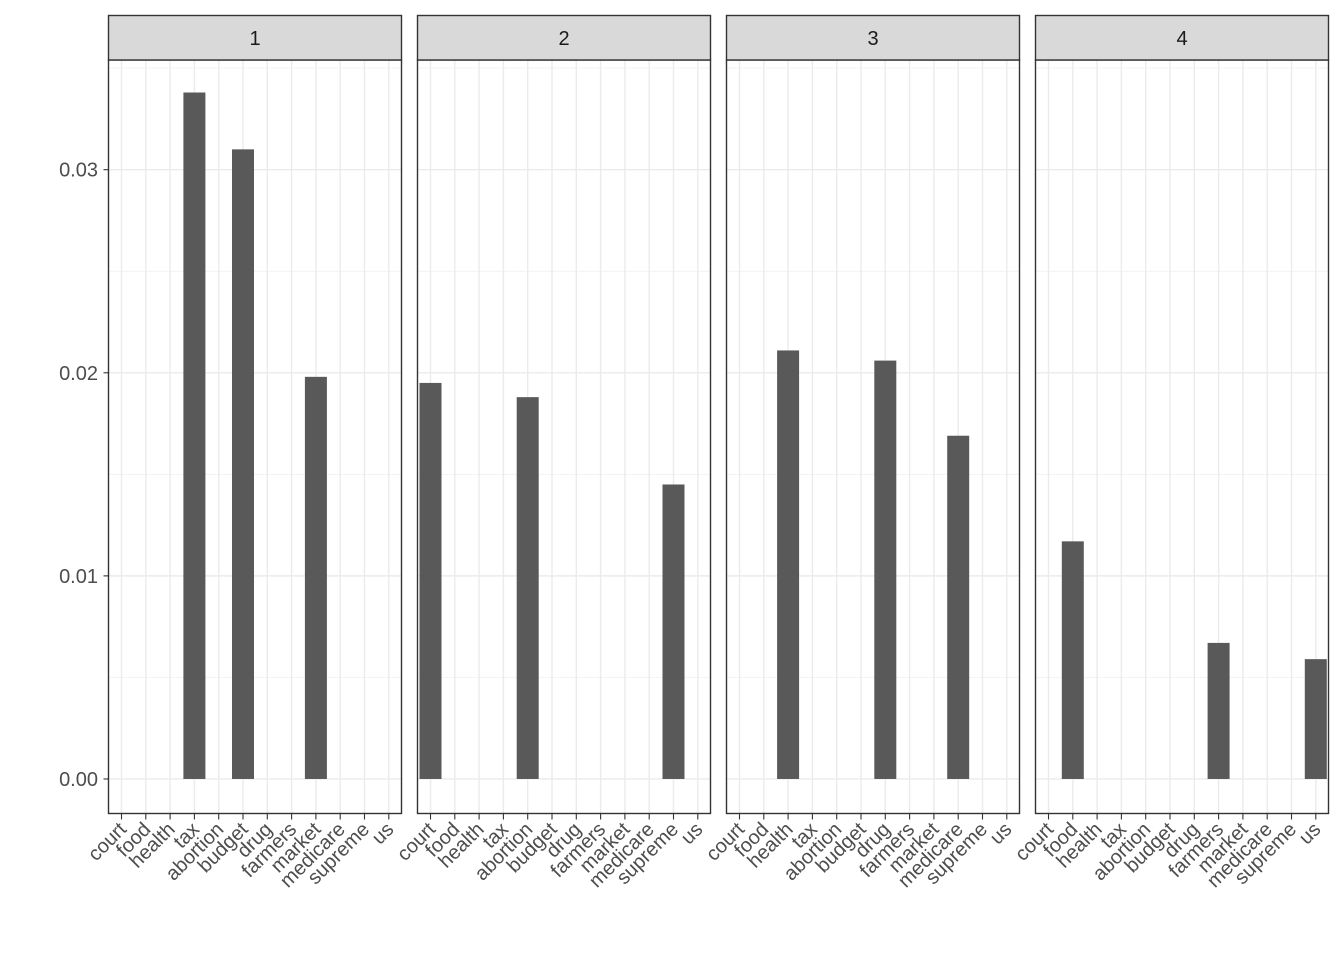  What do you see at coordinates (78, 374) in the screenshot?
I see `y-tick-label: 0.02` at bounding box center [78, 374].